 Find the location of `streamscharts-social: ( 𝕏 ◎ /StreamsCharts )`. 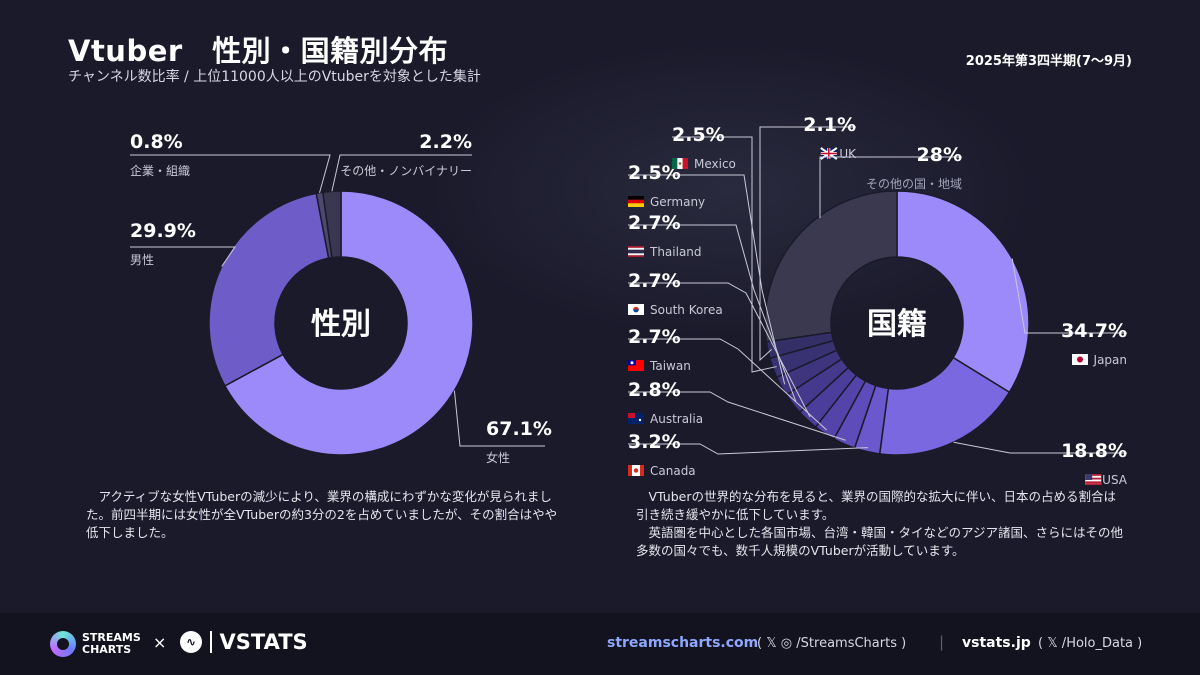

streamscharts-social: ( 𝕏 ◎ /StreamsCharts ) is located at coordinates (832, 643).